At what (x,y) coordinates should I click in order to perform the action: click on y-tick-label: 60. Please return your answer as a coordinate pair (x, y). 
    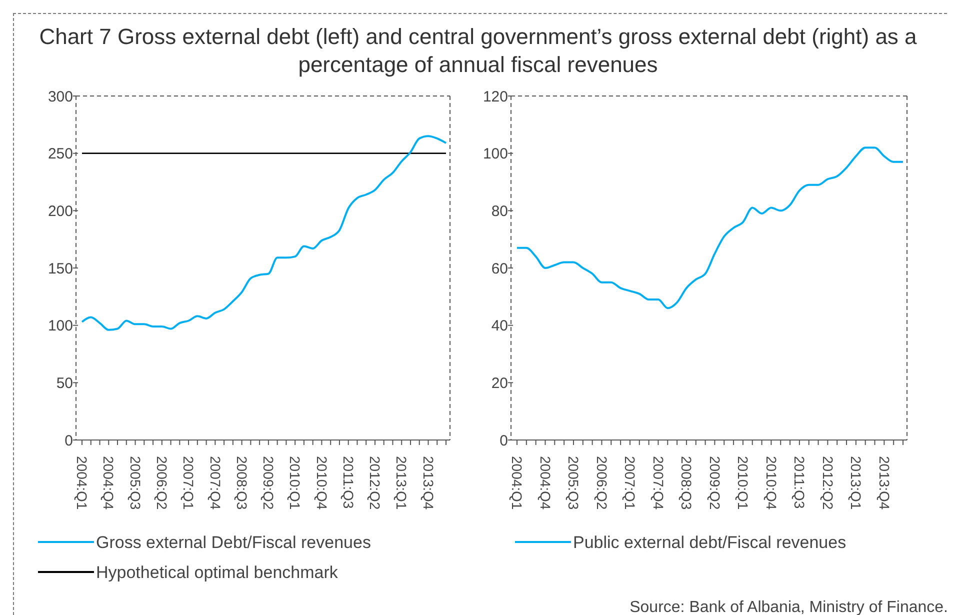
    Looking at the image, I should click on (499, 269).